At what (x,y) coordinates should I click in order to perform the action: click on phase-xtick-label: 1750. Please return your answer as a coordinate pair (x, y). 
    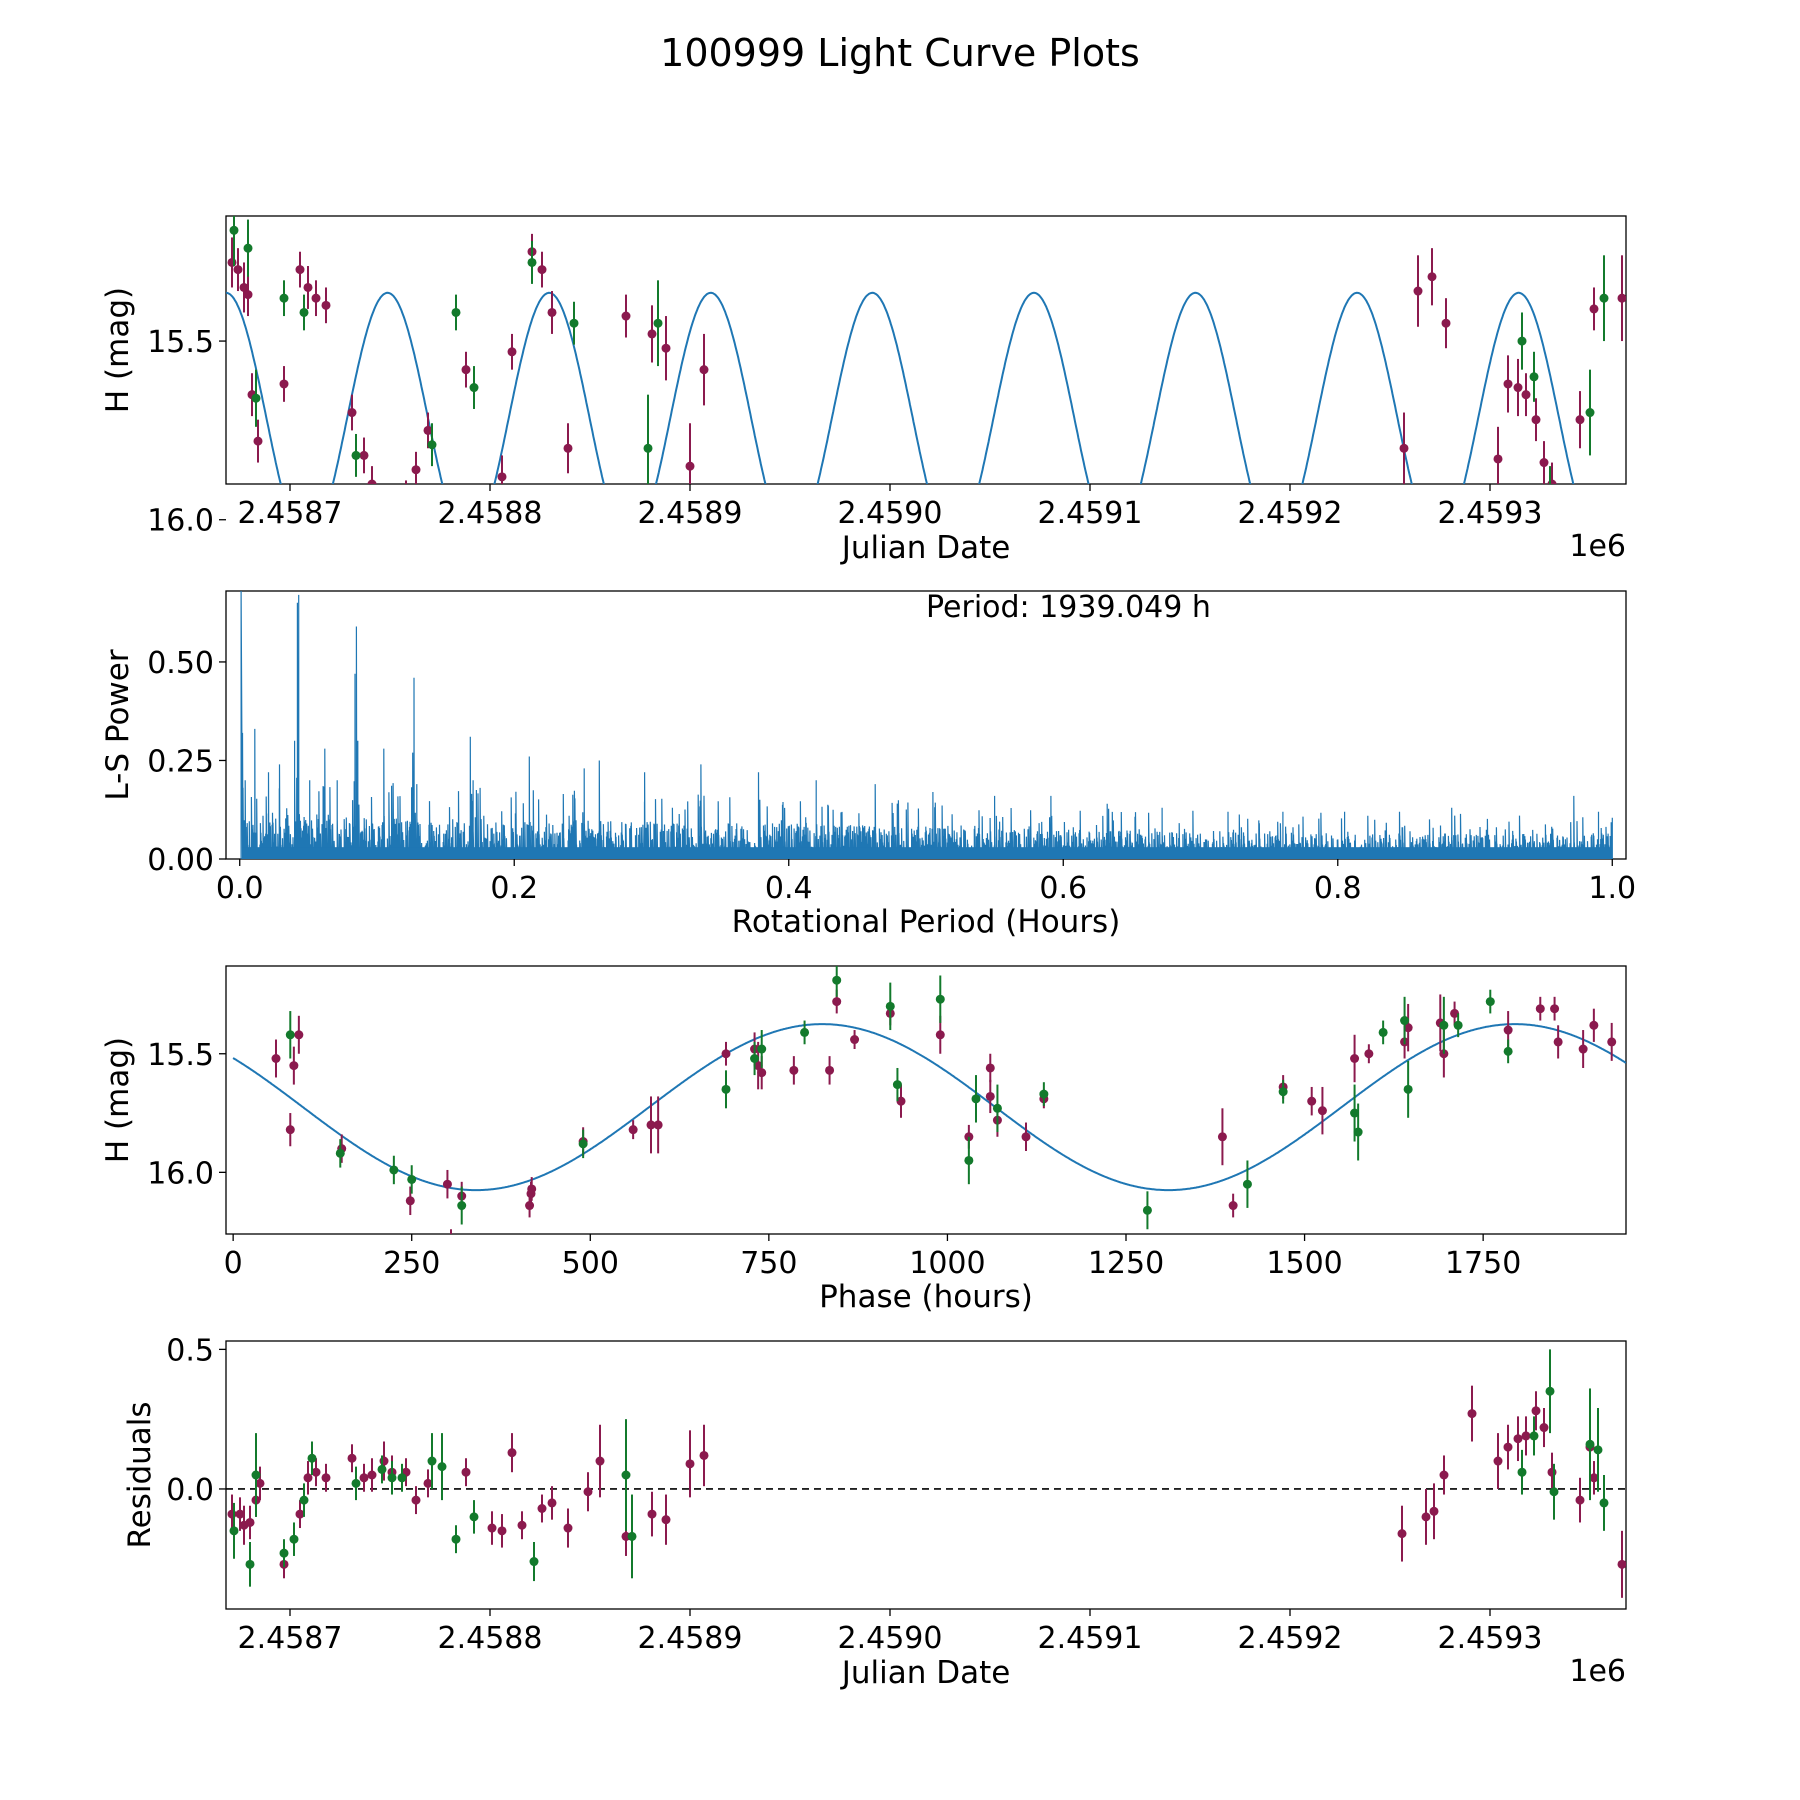
    Looking at the image, I should click on (1483, 1263).